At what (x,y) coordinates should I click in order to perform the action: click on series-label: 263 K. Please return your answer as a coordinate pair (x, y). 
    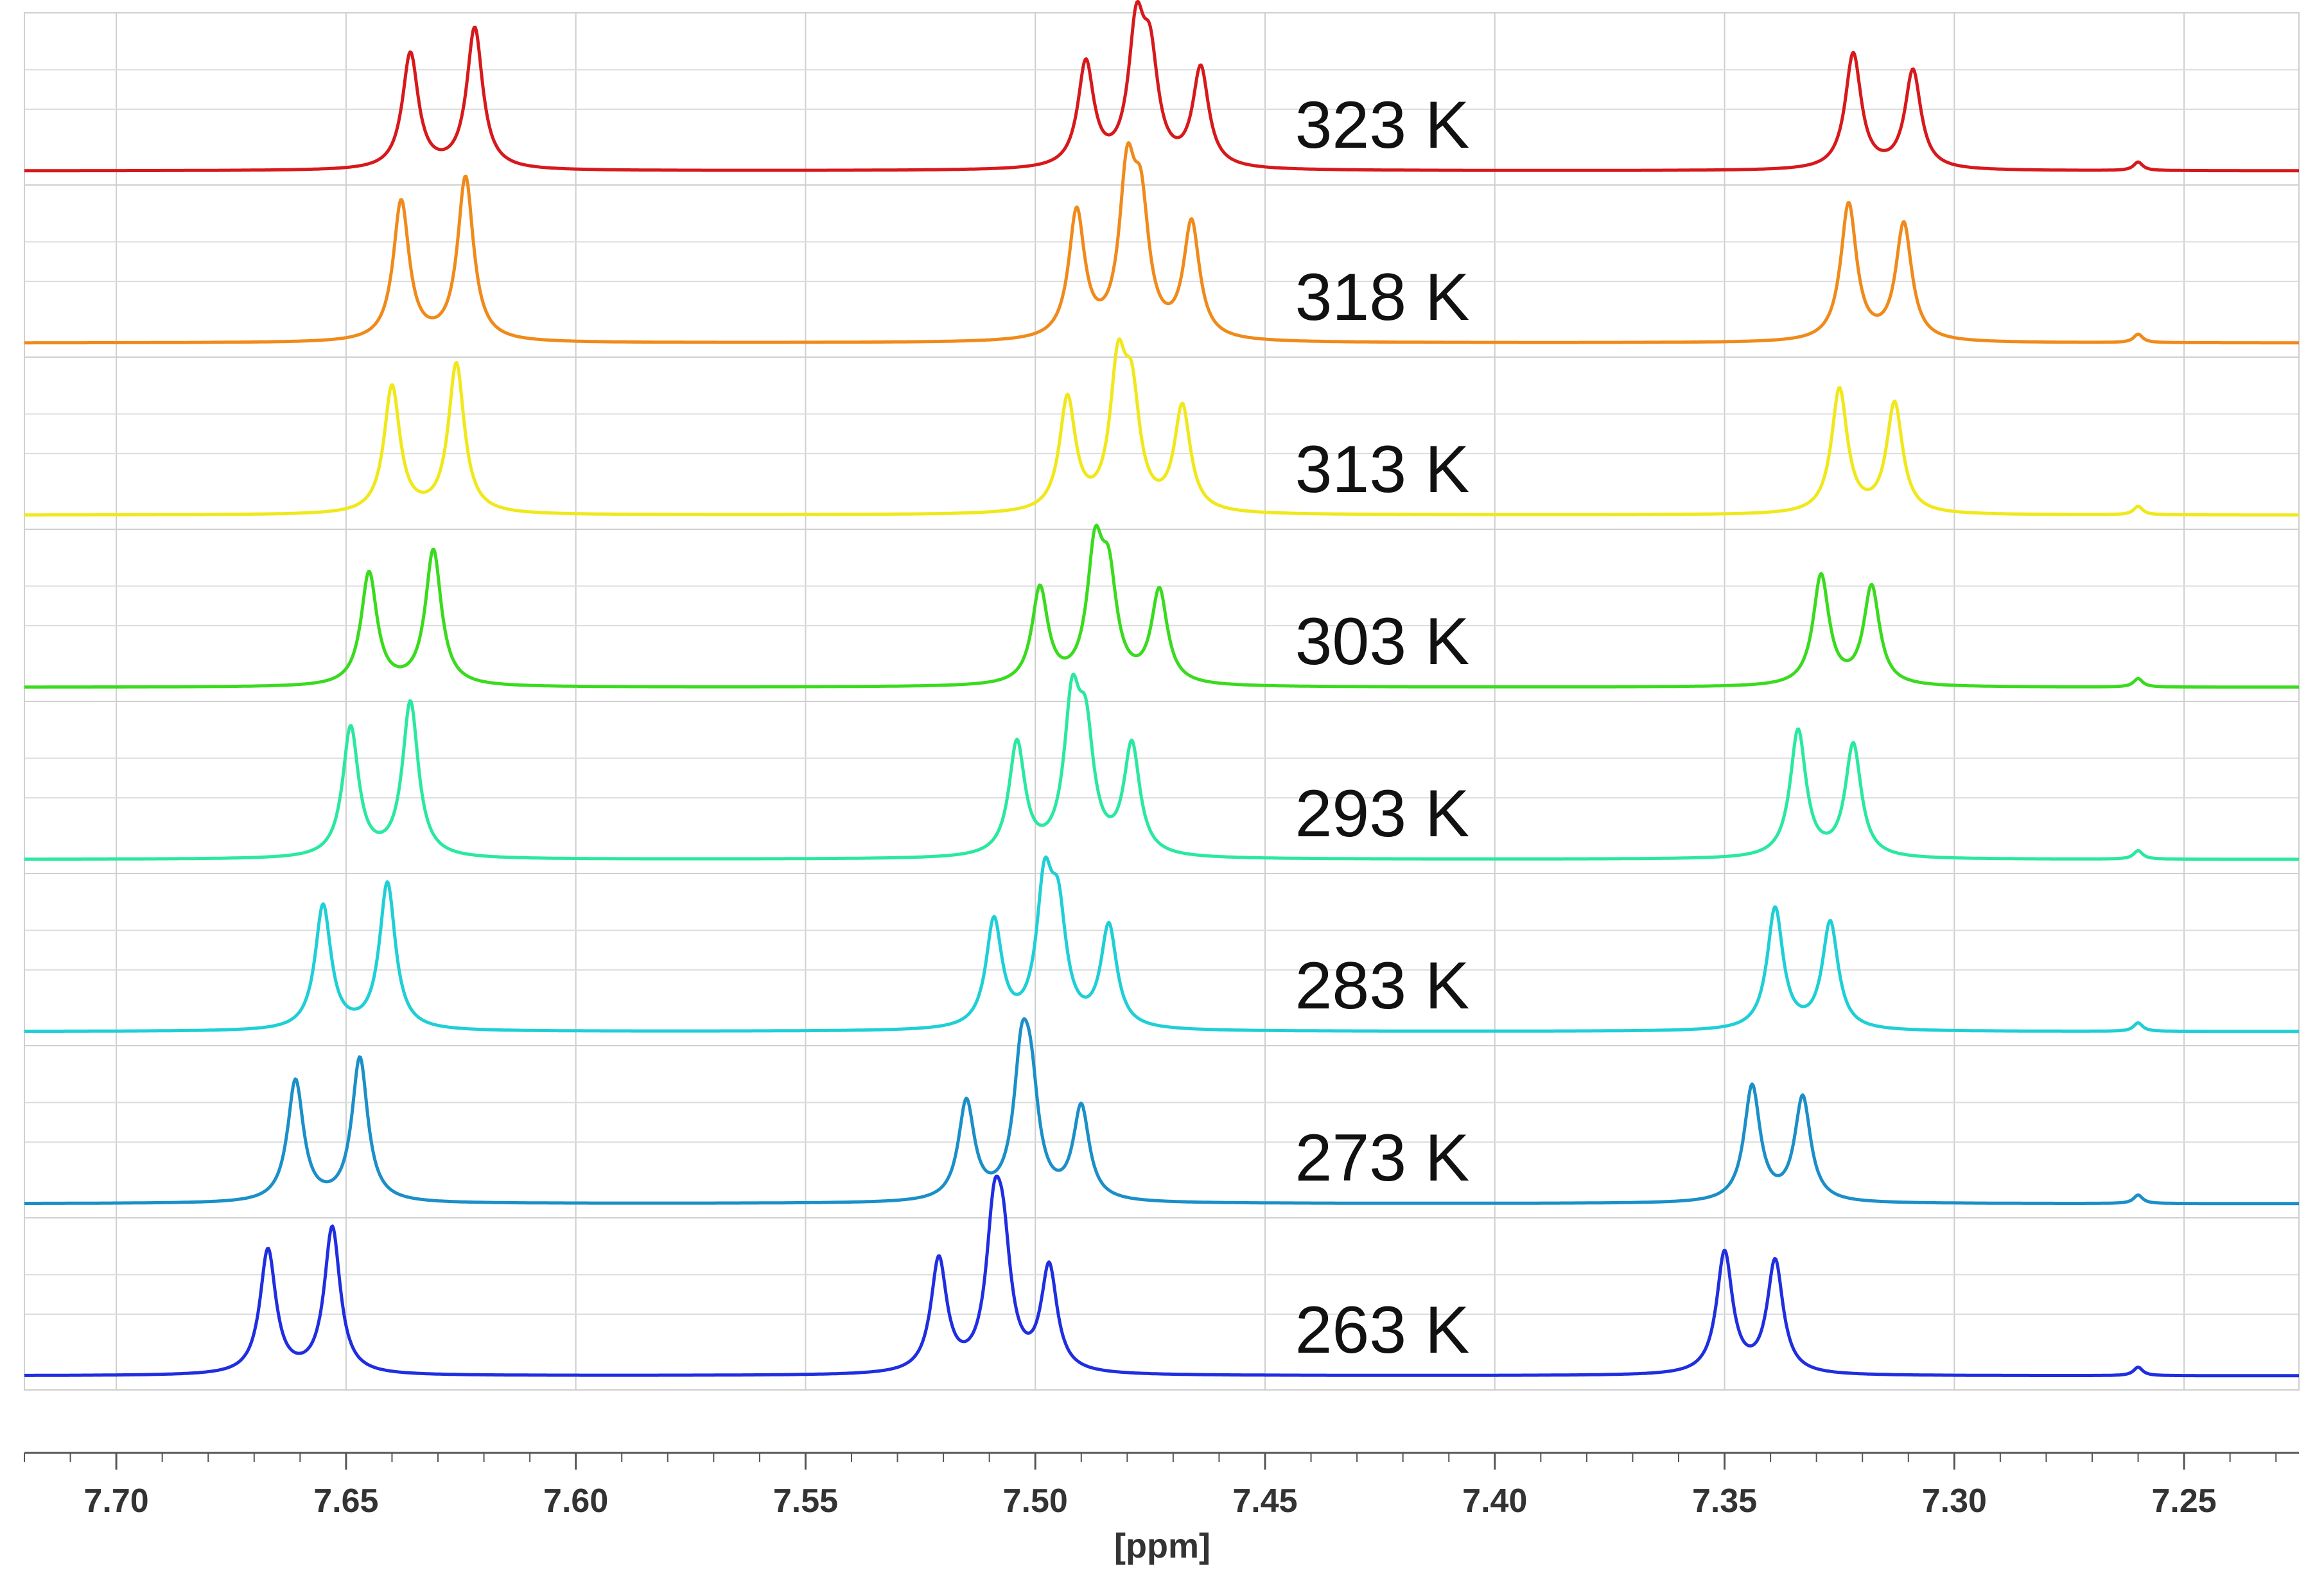
    Looking at the image, I should click on (1383, 1330).